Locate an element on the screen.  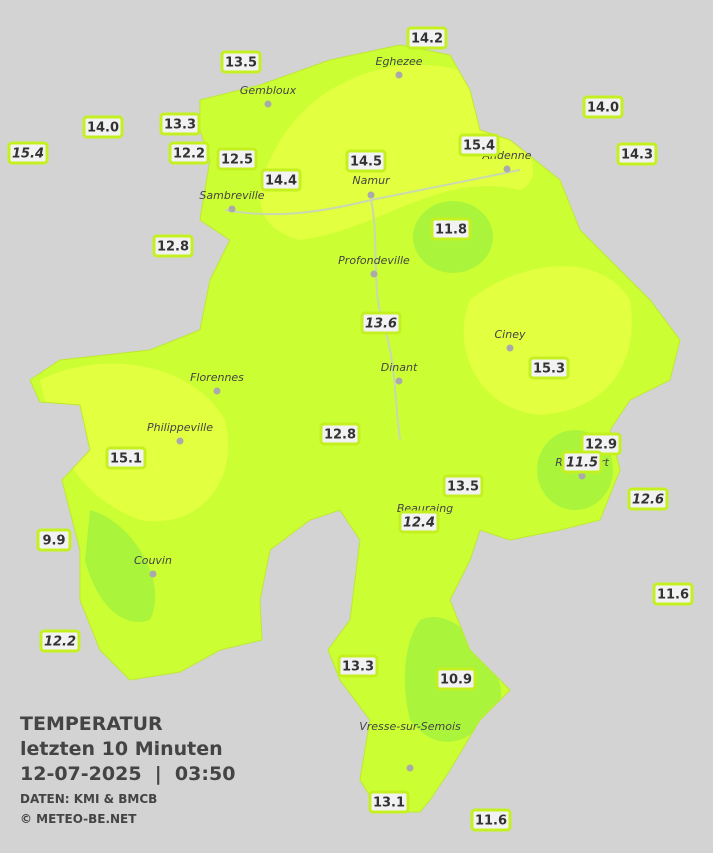
station: 15.1 is located at coordinates (126, 458).